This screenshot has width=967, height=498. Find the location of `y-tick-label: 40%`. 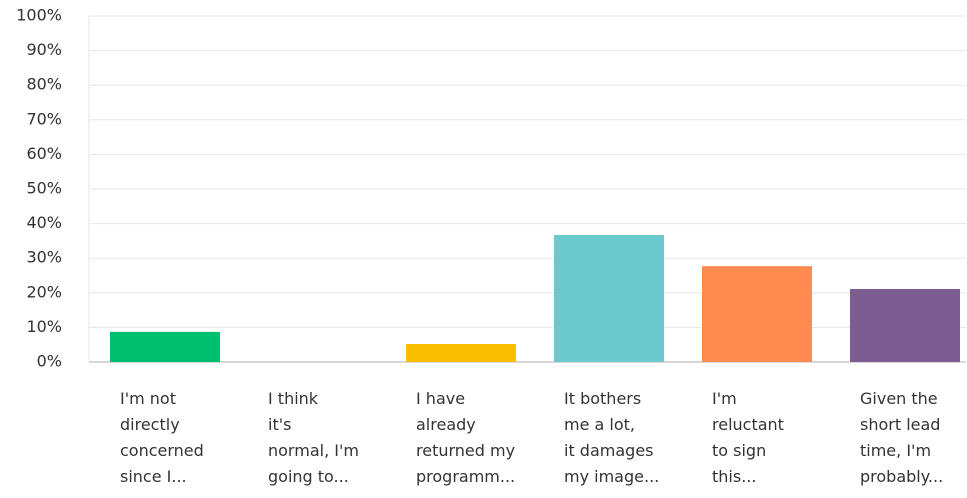

y-tick-label: 40% is located at coordinates (44, 222).